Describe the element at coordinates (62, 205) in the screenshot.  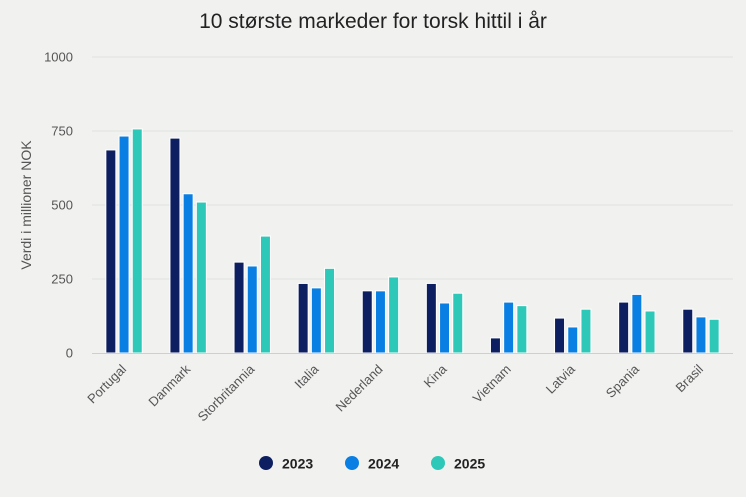
I see `y-tick-label: 500` at that location.